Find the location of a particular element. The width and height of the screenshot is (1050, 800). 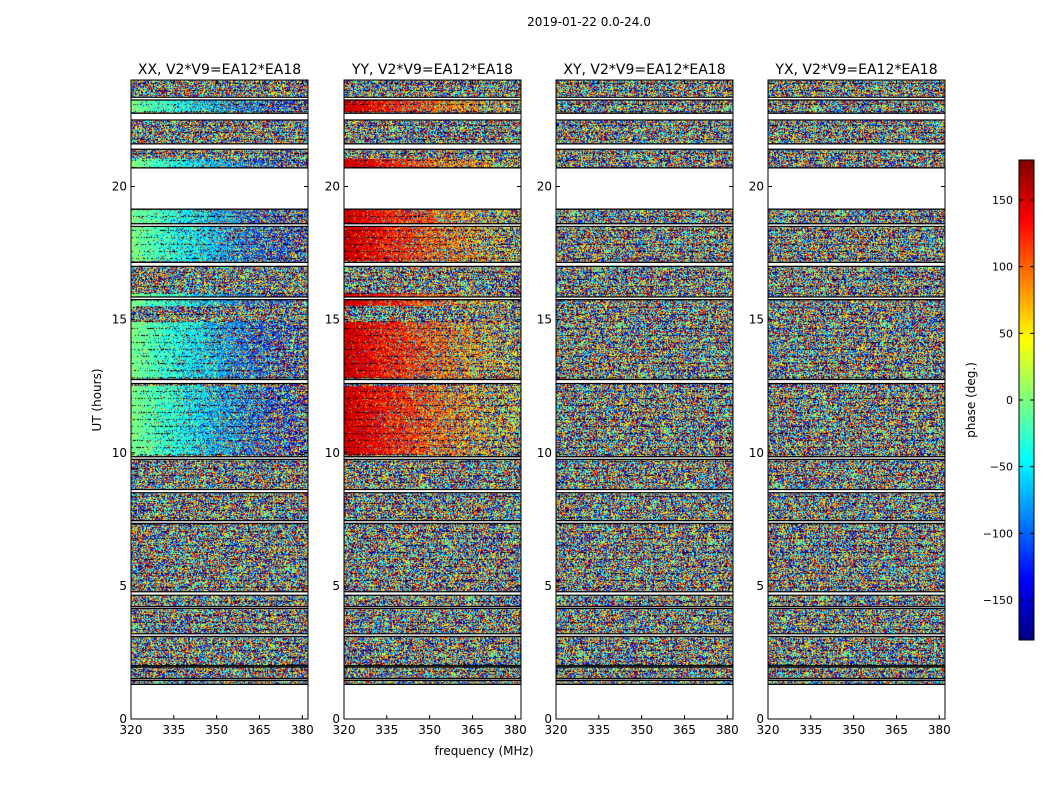

colorbar-label: phase (deg.) is located at coordinates (971, 400).